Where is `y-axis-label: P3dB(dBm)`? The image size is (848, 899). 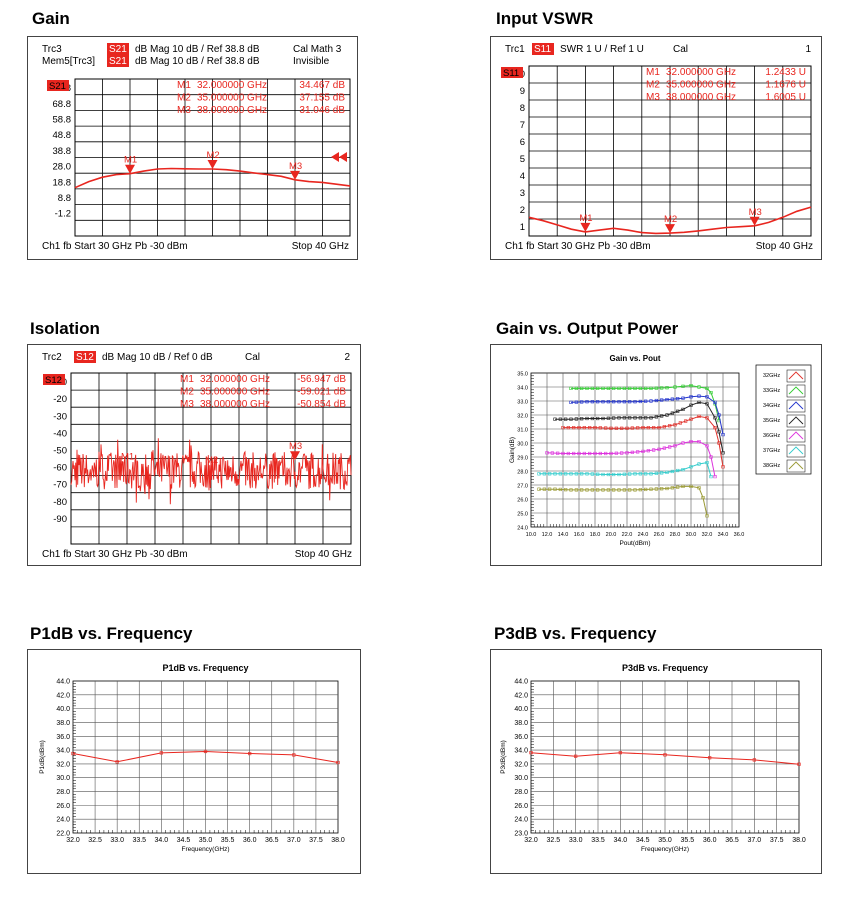
y-axis-label: P3dB(dBm) is located at coordinates (503, 757).